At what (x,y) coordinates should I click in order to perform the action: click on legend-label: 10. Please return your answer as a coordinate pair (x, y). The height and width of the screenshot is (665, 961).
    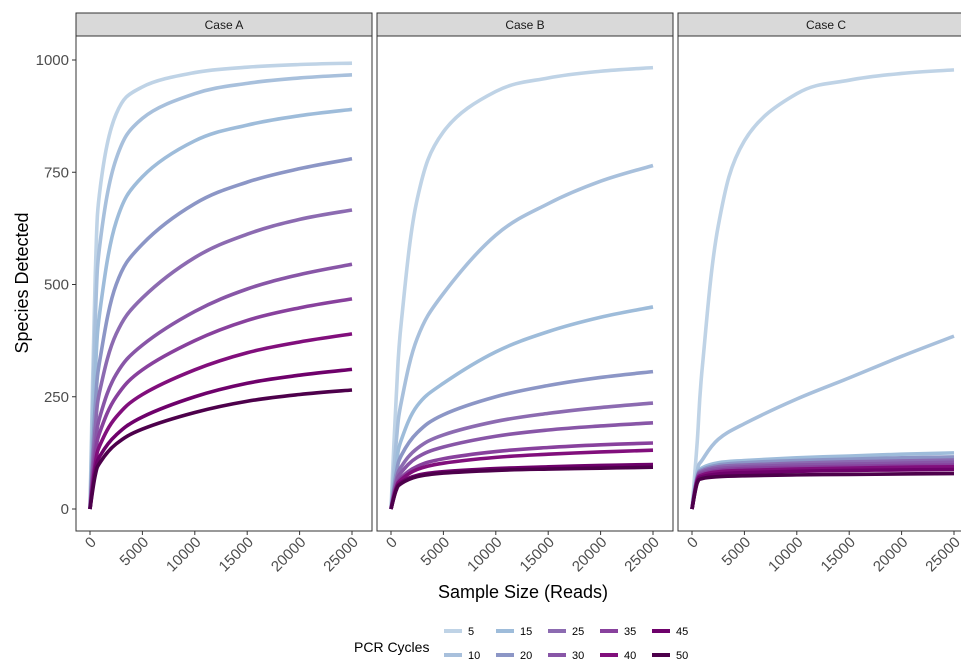
    Looking at the image, I should click on (474, 656).